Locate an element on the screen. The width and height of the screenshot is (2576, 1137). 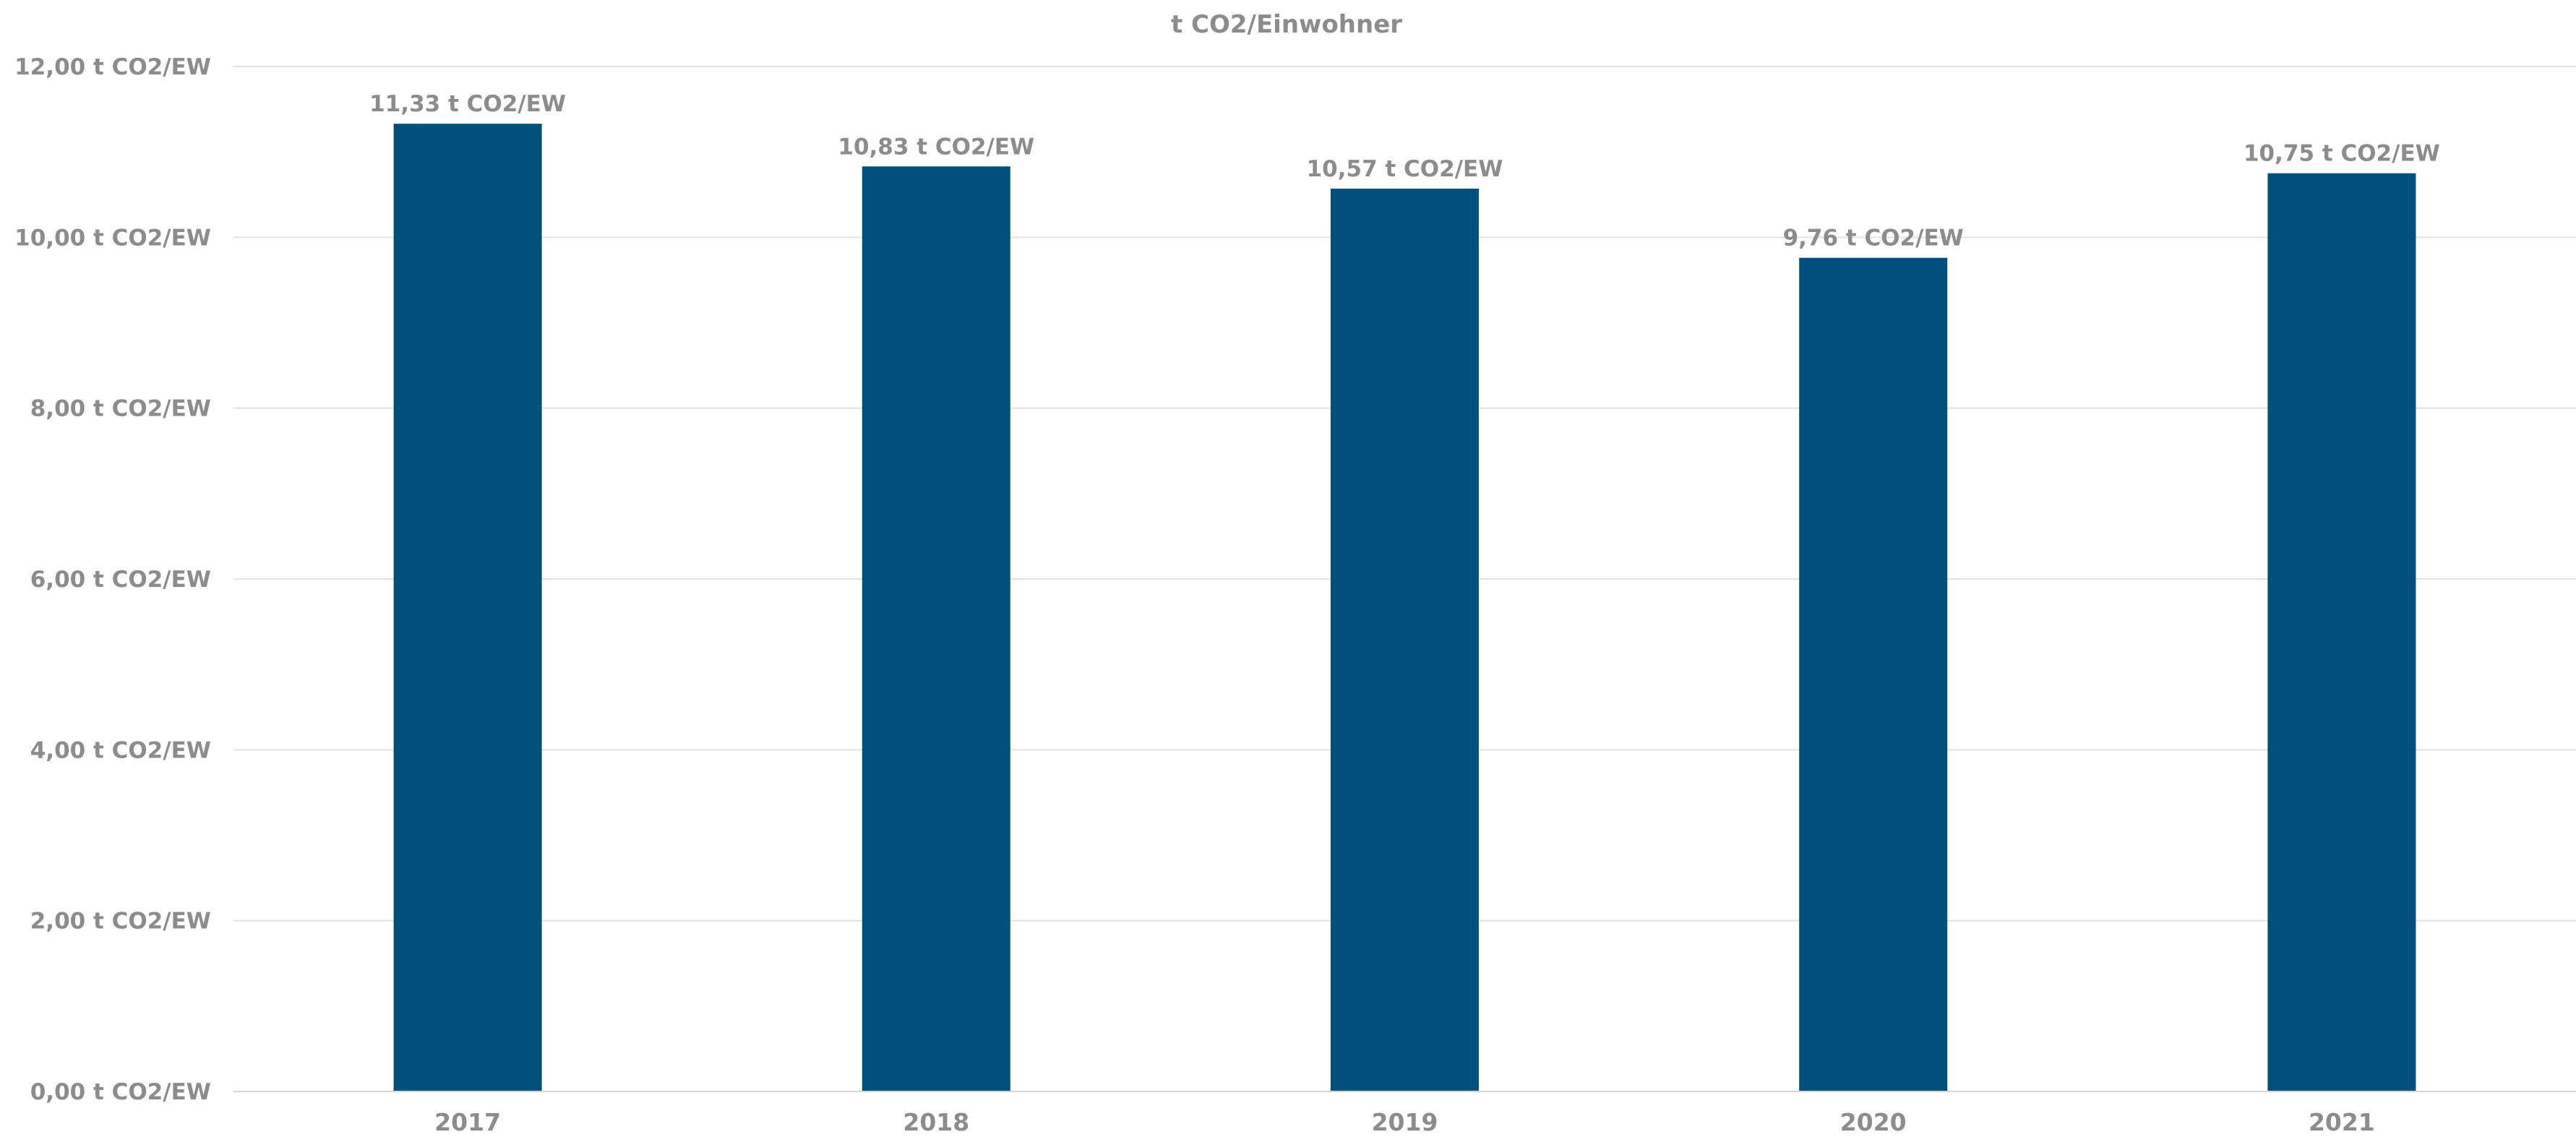
bar-2019 is located at coordinates (1405, 640).